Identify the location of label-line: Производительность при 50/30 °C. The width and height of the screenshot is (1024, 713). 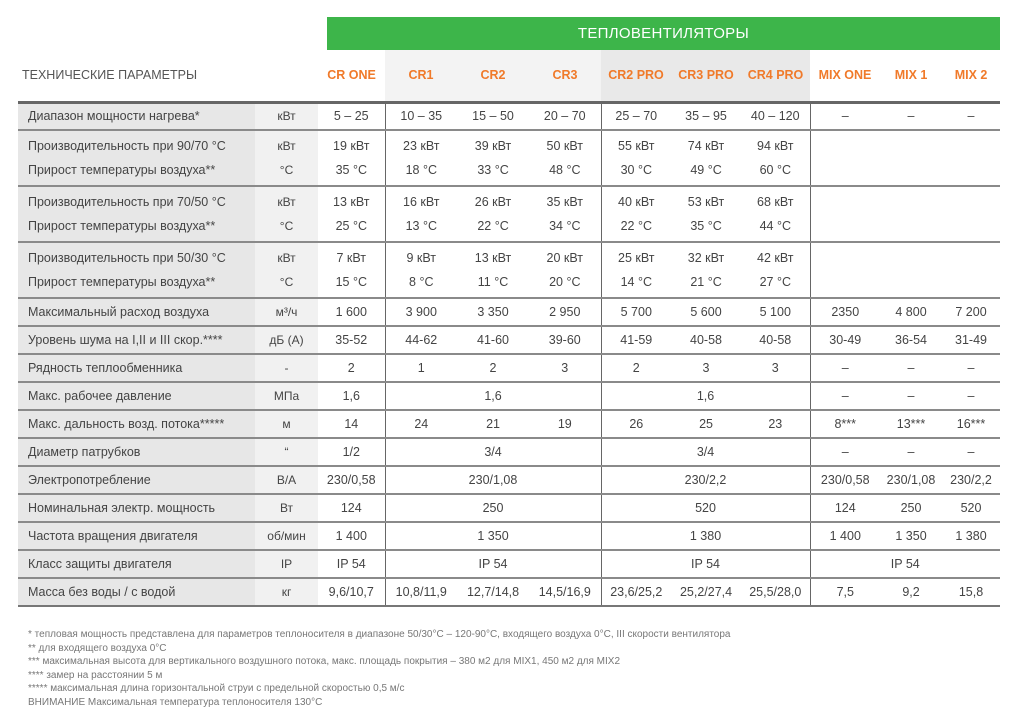
(127, 258).